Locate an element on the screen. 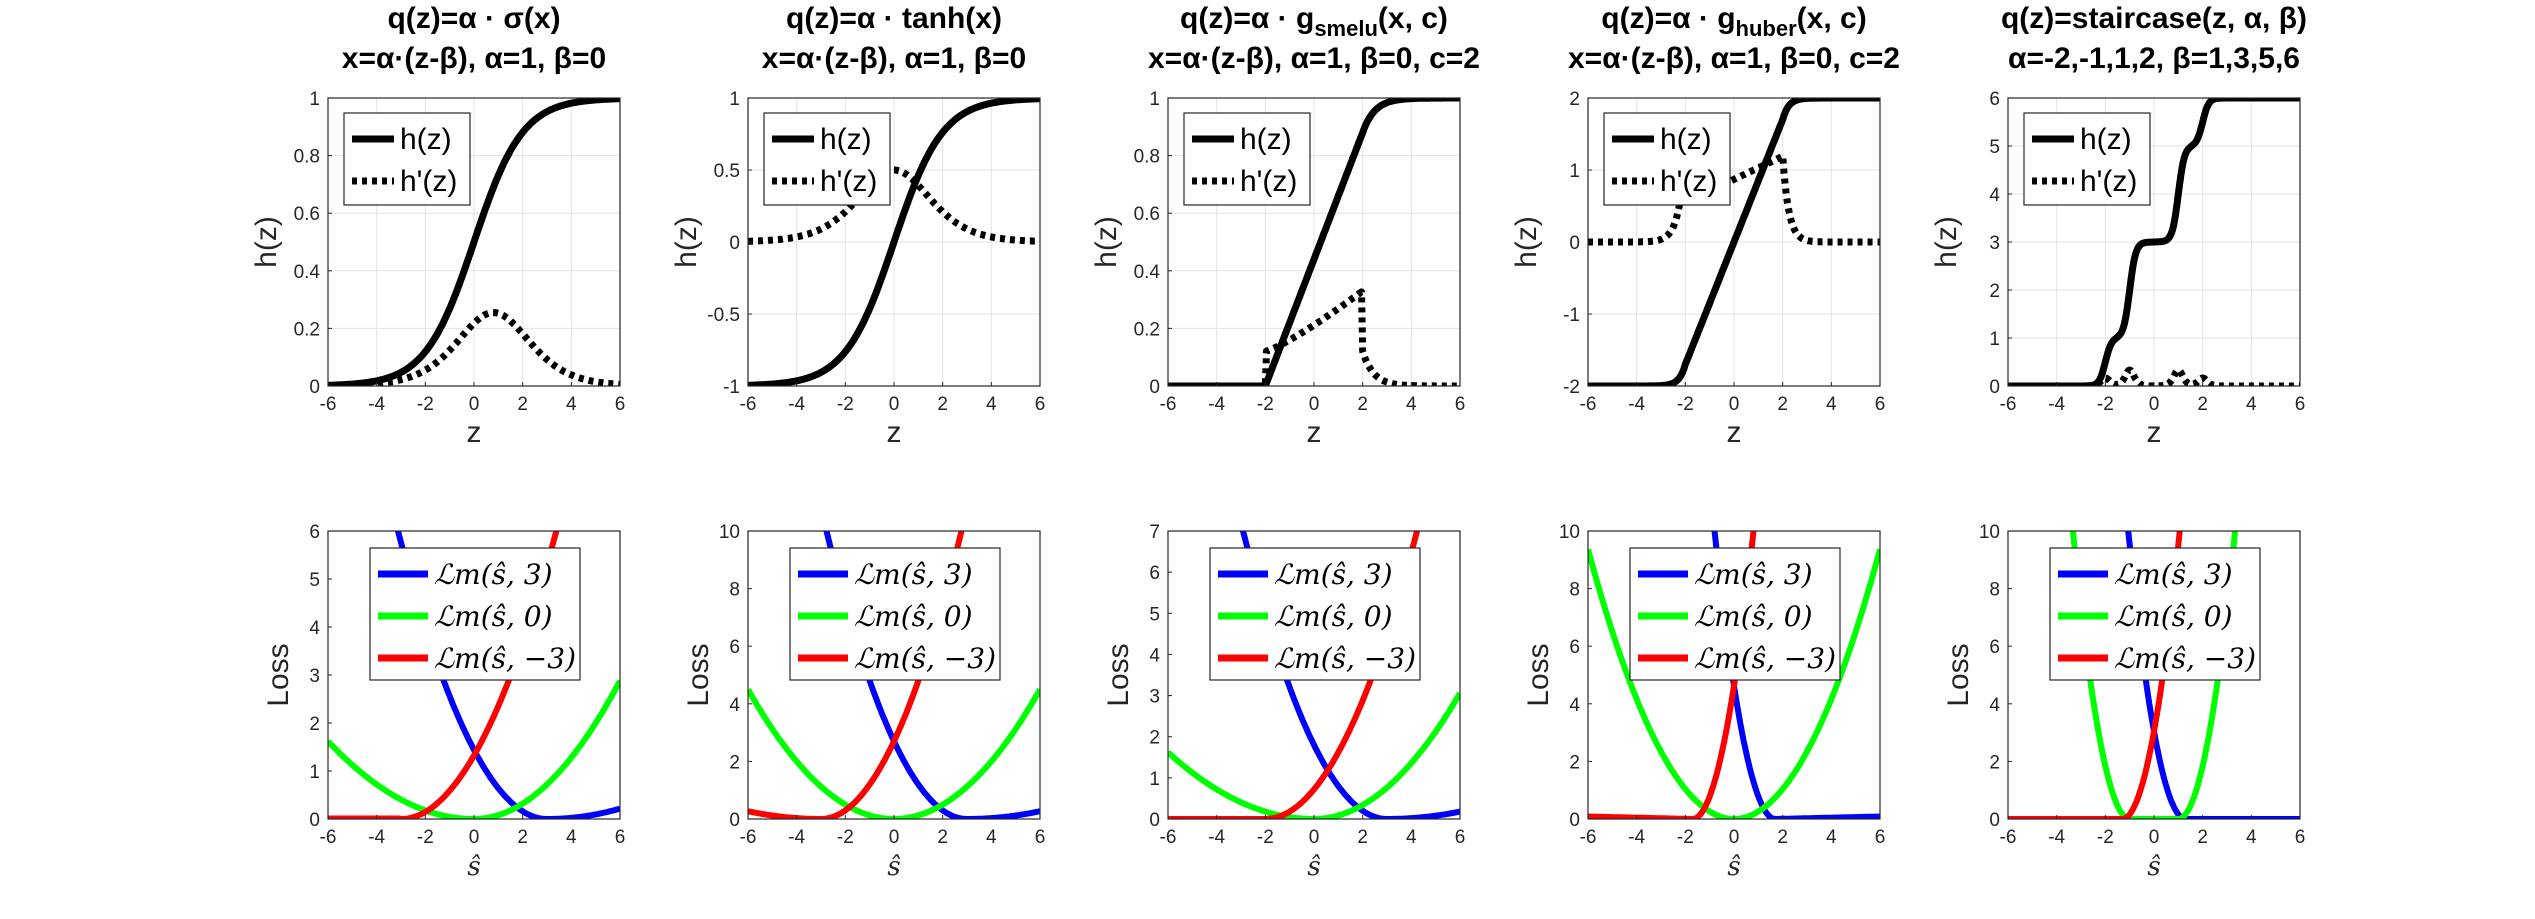 Image resolution: width=2535 pixels, height=919 pixels. y-tick-label: 0.4 is located at coordinates (307, 272).